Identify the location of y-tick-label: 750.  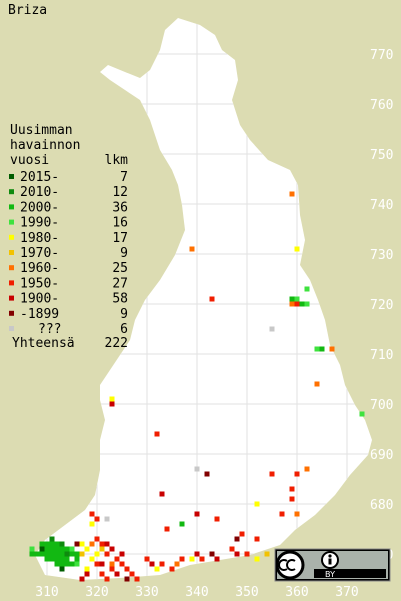
(381, 155).